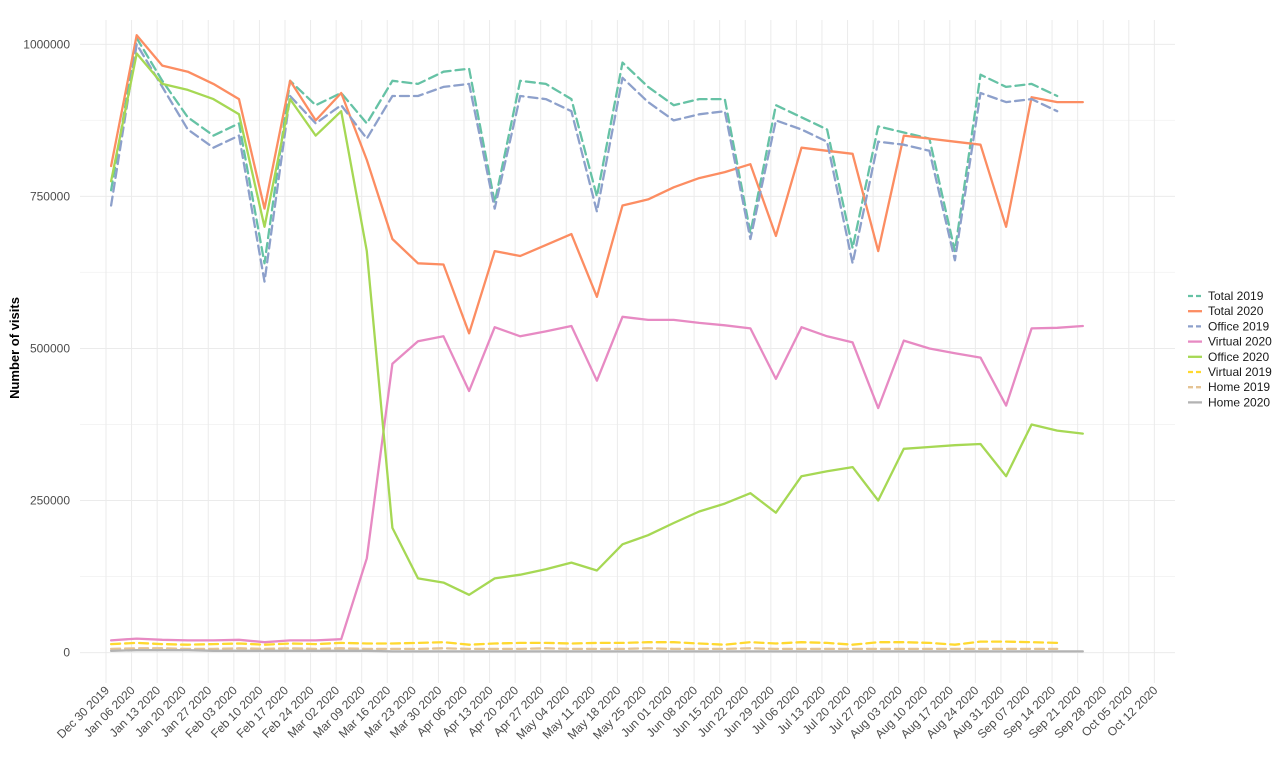 The width and height of the screenshot is (1280, 757). I want to click on y-tick-label: 750000, so click(50, 196).